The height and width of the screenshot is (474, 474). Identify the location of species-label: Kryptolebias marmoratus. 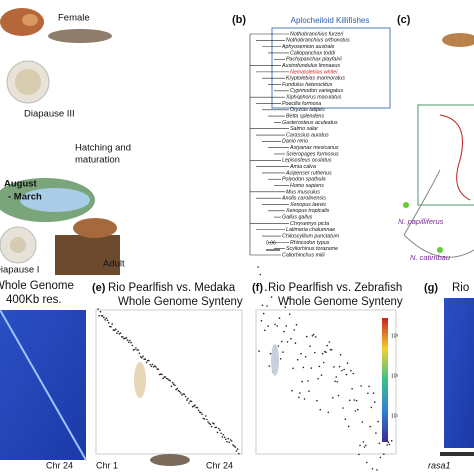
(315, 79).